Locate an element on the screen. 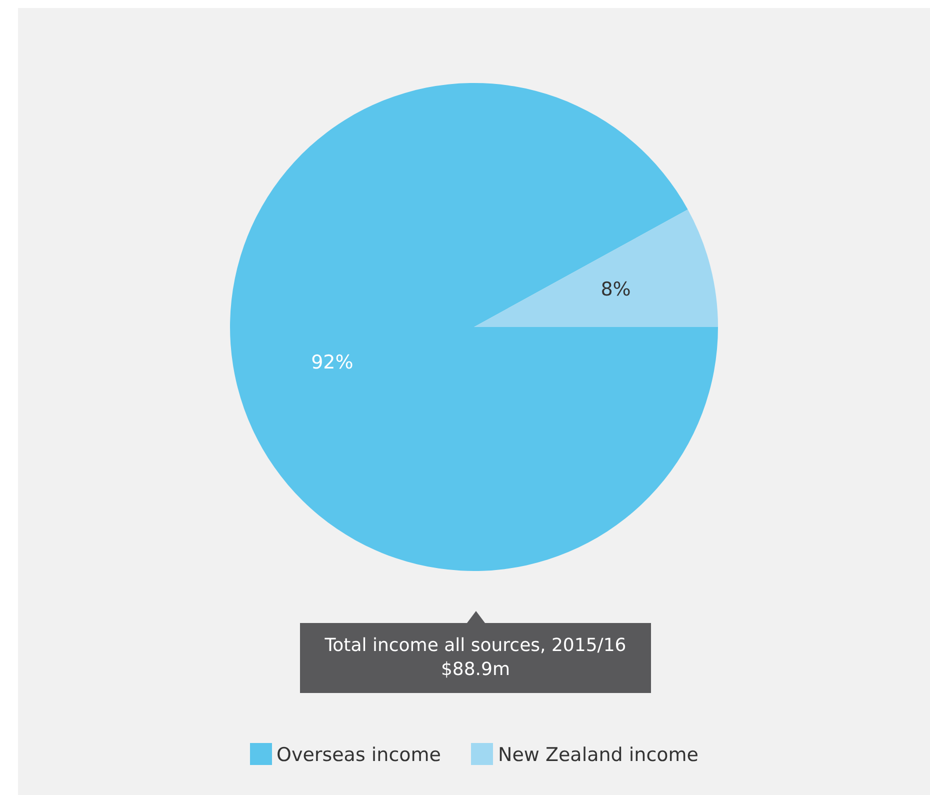 The image size is (930, 795). text: $88.9m is located at coordinates (476, 670).